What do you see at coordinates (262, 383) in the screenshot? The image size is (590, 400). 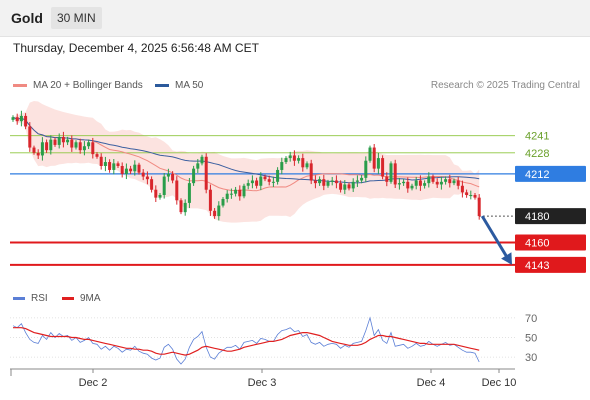 I see `x-tick-label-1: Dec 3` at bounding box center [262, 383].